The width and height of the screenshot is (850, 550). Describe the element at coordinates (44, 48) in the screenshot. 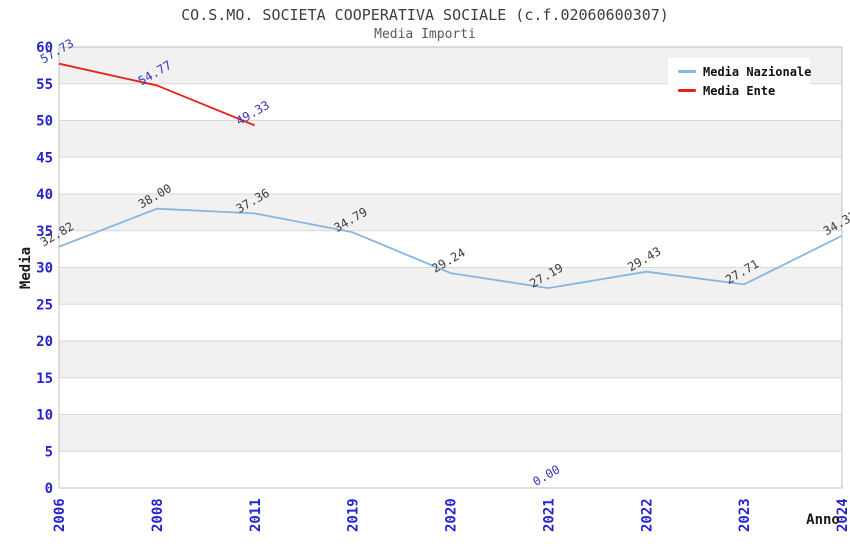

I see `y-tick-label: 60` at that location.